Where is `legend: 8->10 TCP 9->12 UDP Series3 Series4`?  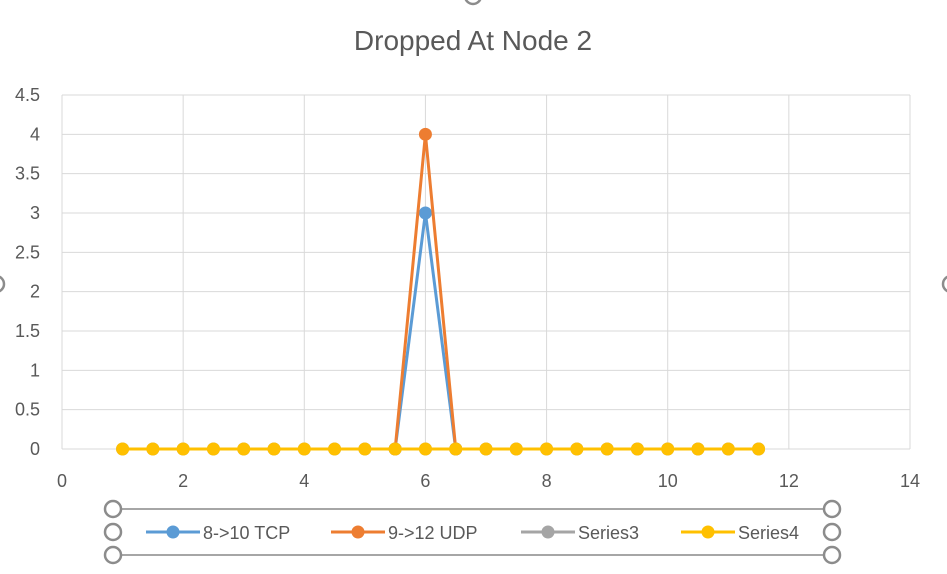
legend: 8->10 TCP 9->12 UDP Series3 Series4 is located at coordinates (472, 532).